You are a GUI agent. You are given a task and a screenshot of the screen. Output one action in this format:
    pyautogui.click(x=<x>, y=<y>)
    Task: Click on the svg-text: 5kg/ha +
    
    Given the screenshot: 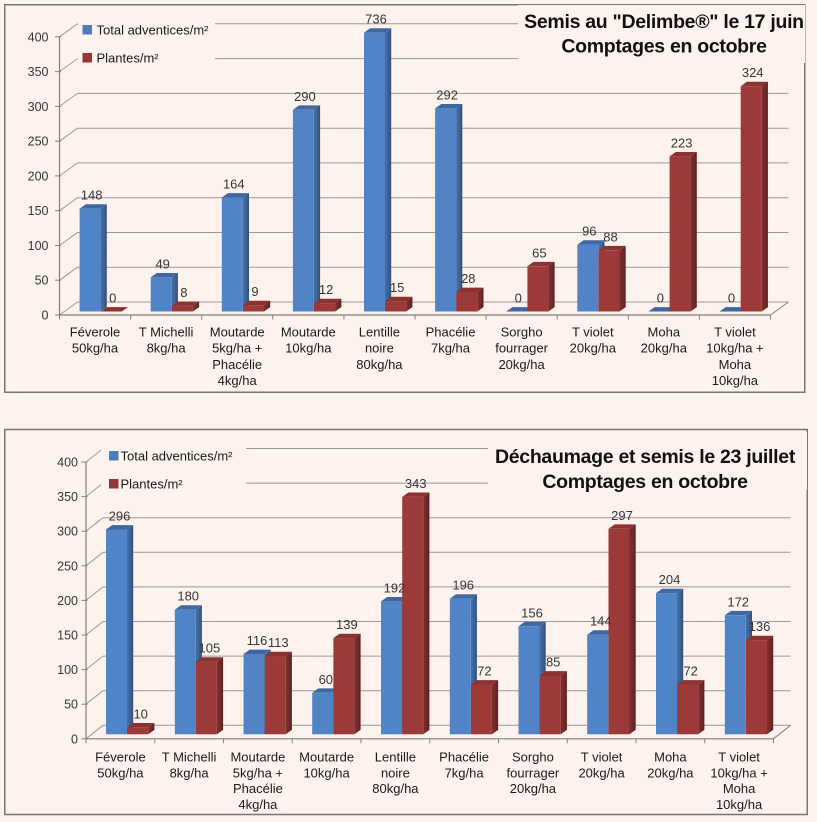 What is the action you would take?
    pyautogui.click(x=258, y=772)
    